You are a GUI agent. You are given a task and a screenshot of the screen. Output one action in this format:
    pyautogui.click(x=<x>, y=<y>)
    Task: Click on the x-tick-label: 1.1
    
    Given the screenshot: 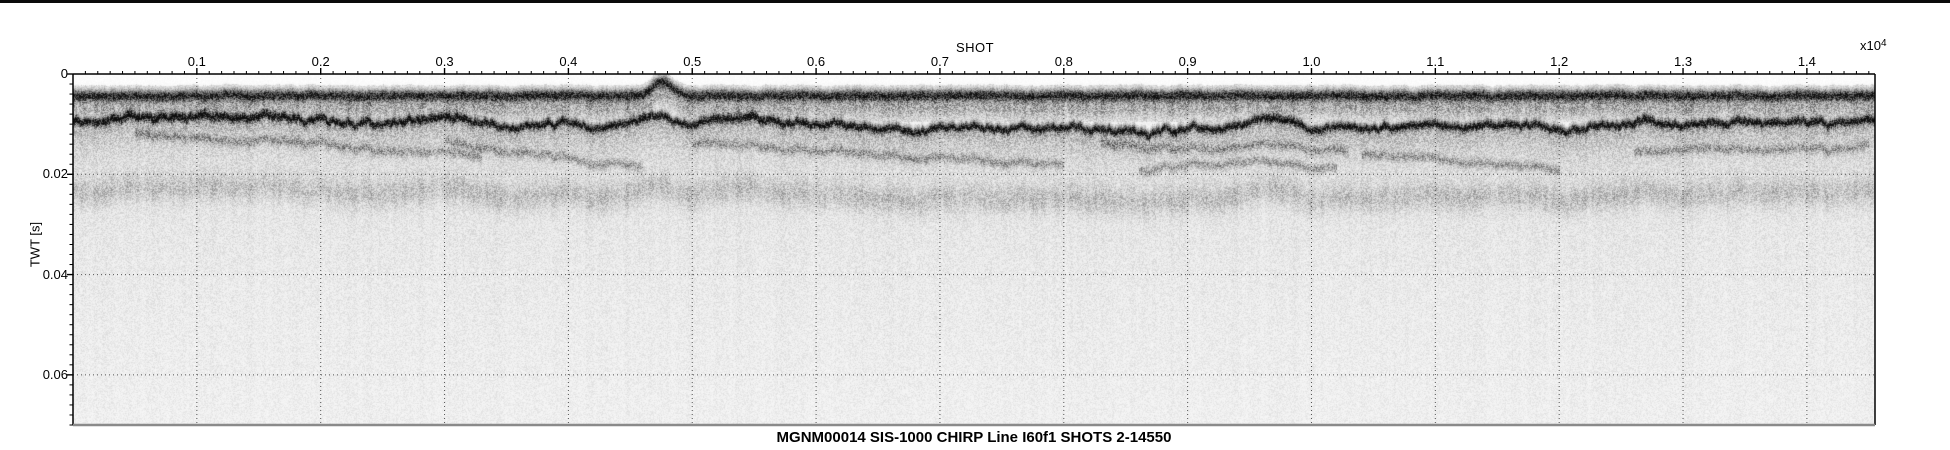 What is the action you would take?
    pyautogui.click(x=1435, y=61)
    